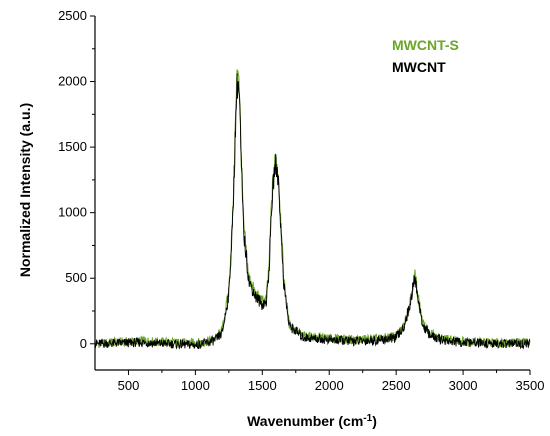 The width and height of the screenshot is (550, 436). I want to click on x-tick-label: 3500, so click(530, 385).